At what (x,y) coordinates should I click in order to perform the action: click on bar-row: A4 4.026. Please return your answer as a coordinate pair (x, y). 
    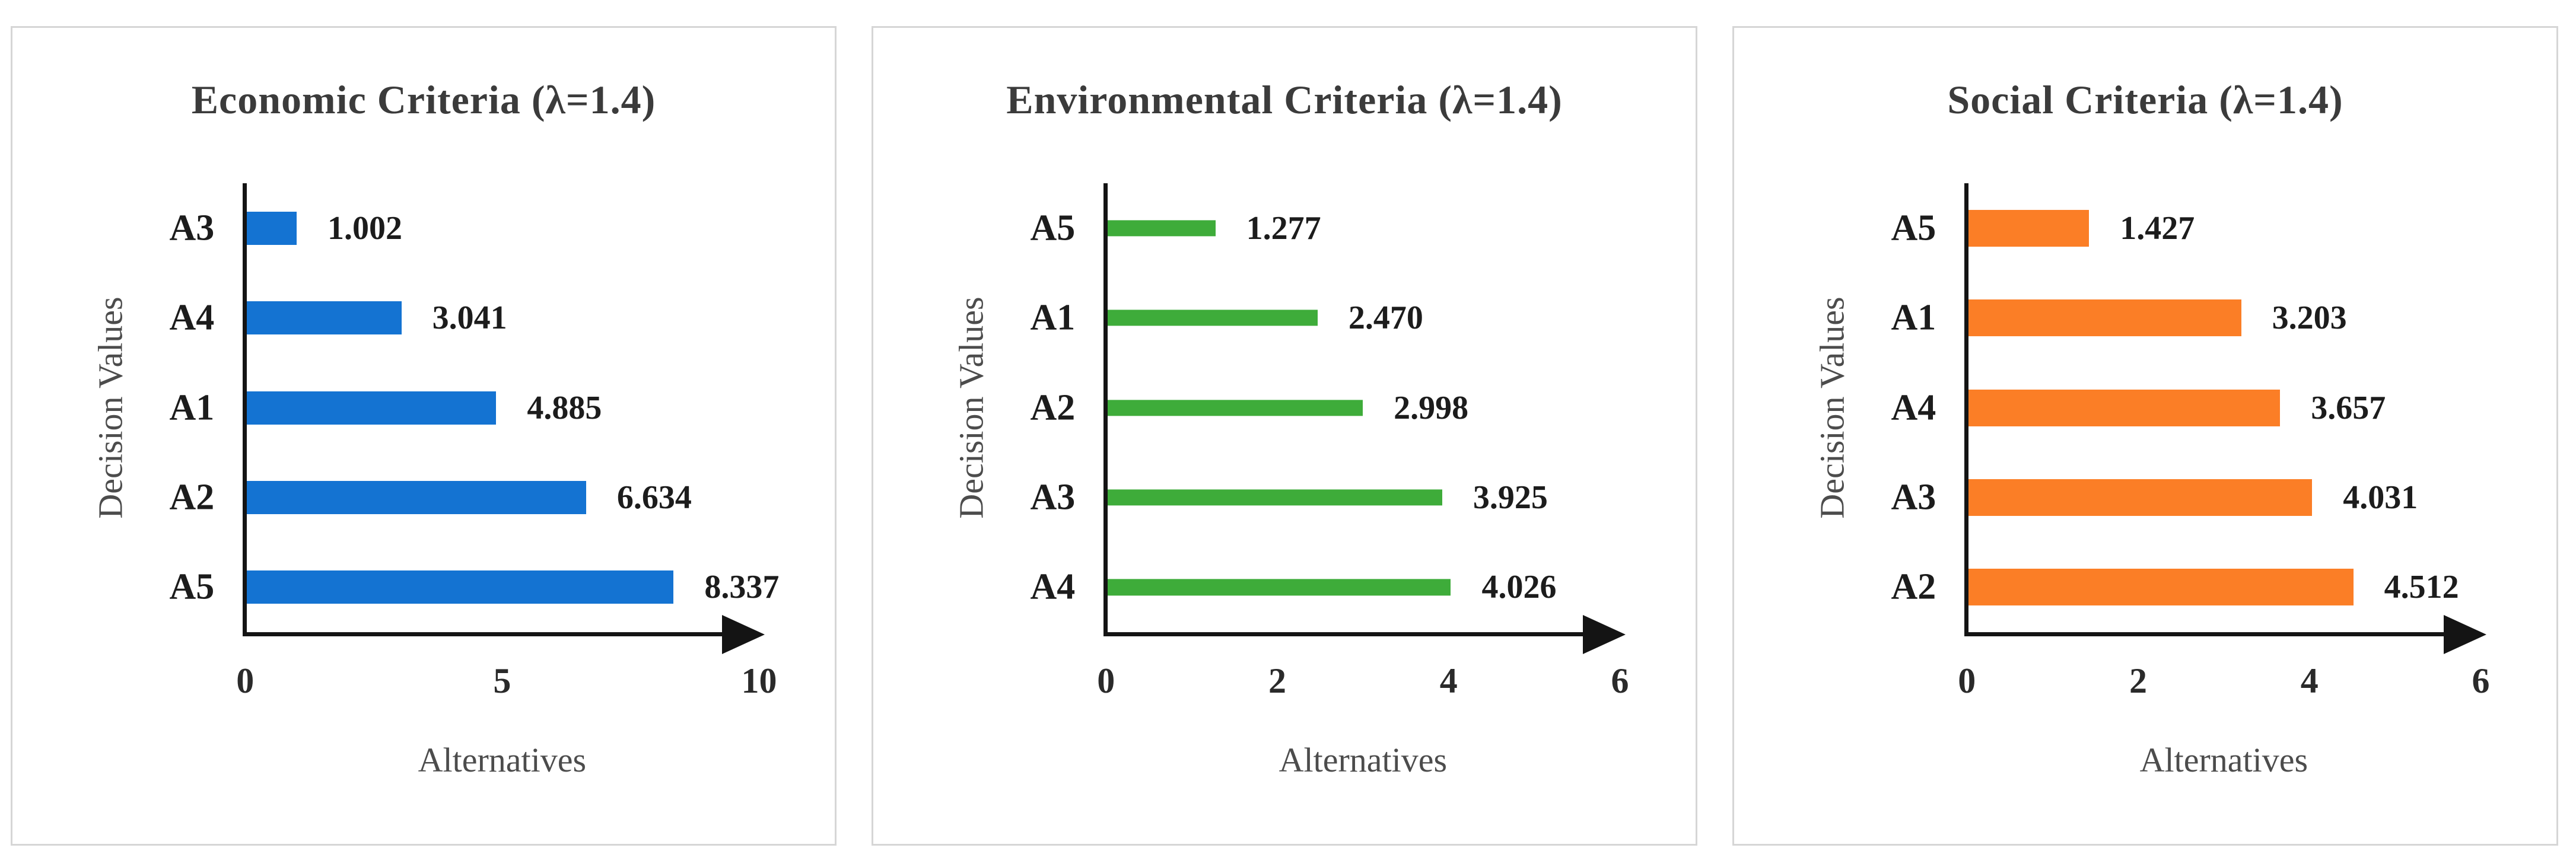
    Looking at the image, I should click on (1325, 588).